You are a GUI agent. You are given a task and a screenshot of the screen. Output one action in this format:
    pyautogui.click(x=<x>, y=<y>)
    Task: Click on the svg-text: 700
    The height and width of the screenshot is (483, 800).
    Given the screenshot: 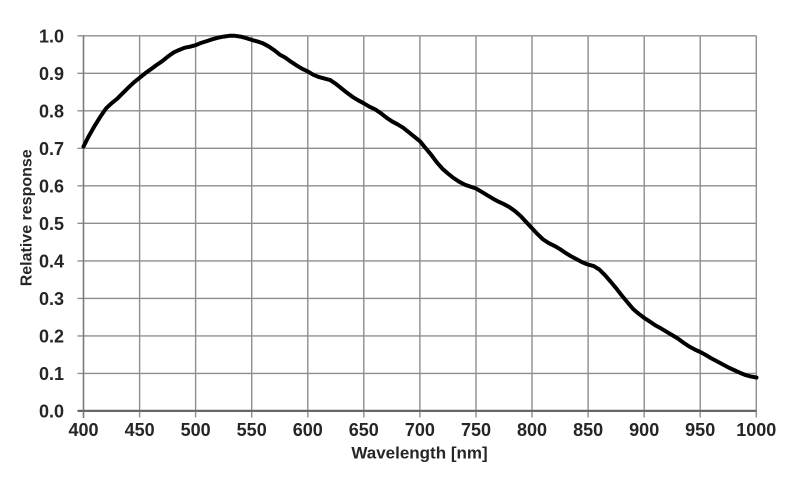 What is the action you would take?
    pyautogui.click(x=420, y=430)
    